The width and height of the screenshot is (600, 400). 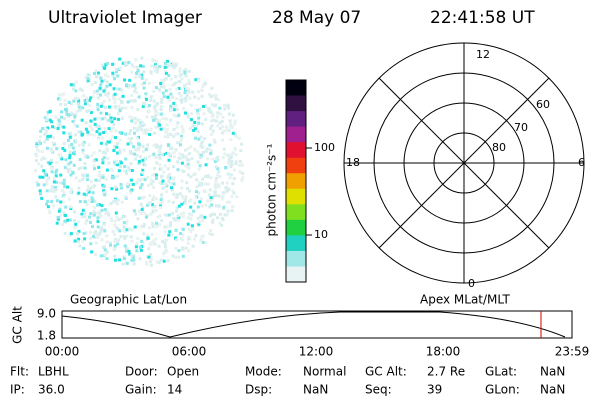 I want to click on orbit-x-tick: 06:00, so click(x=189, y=352).